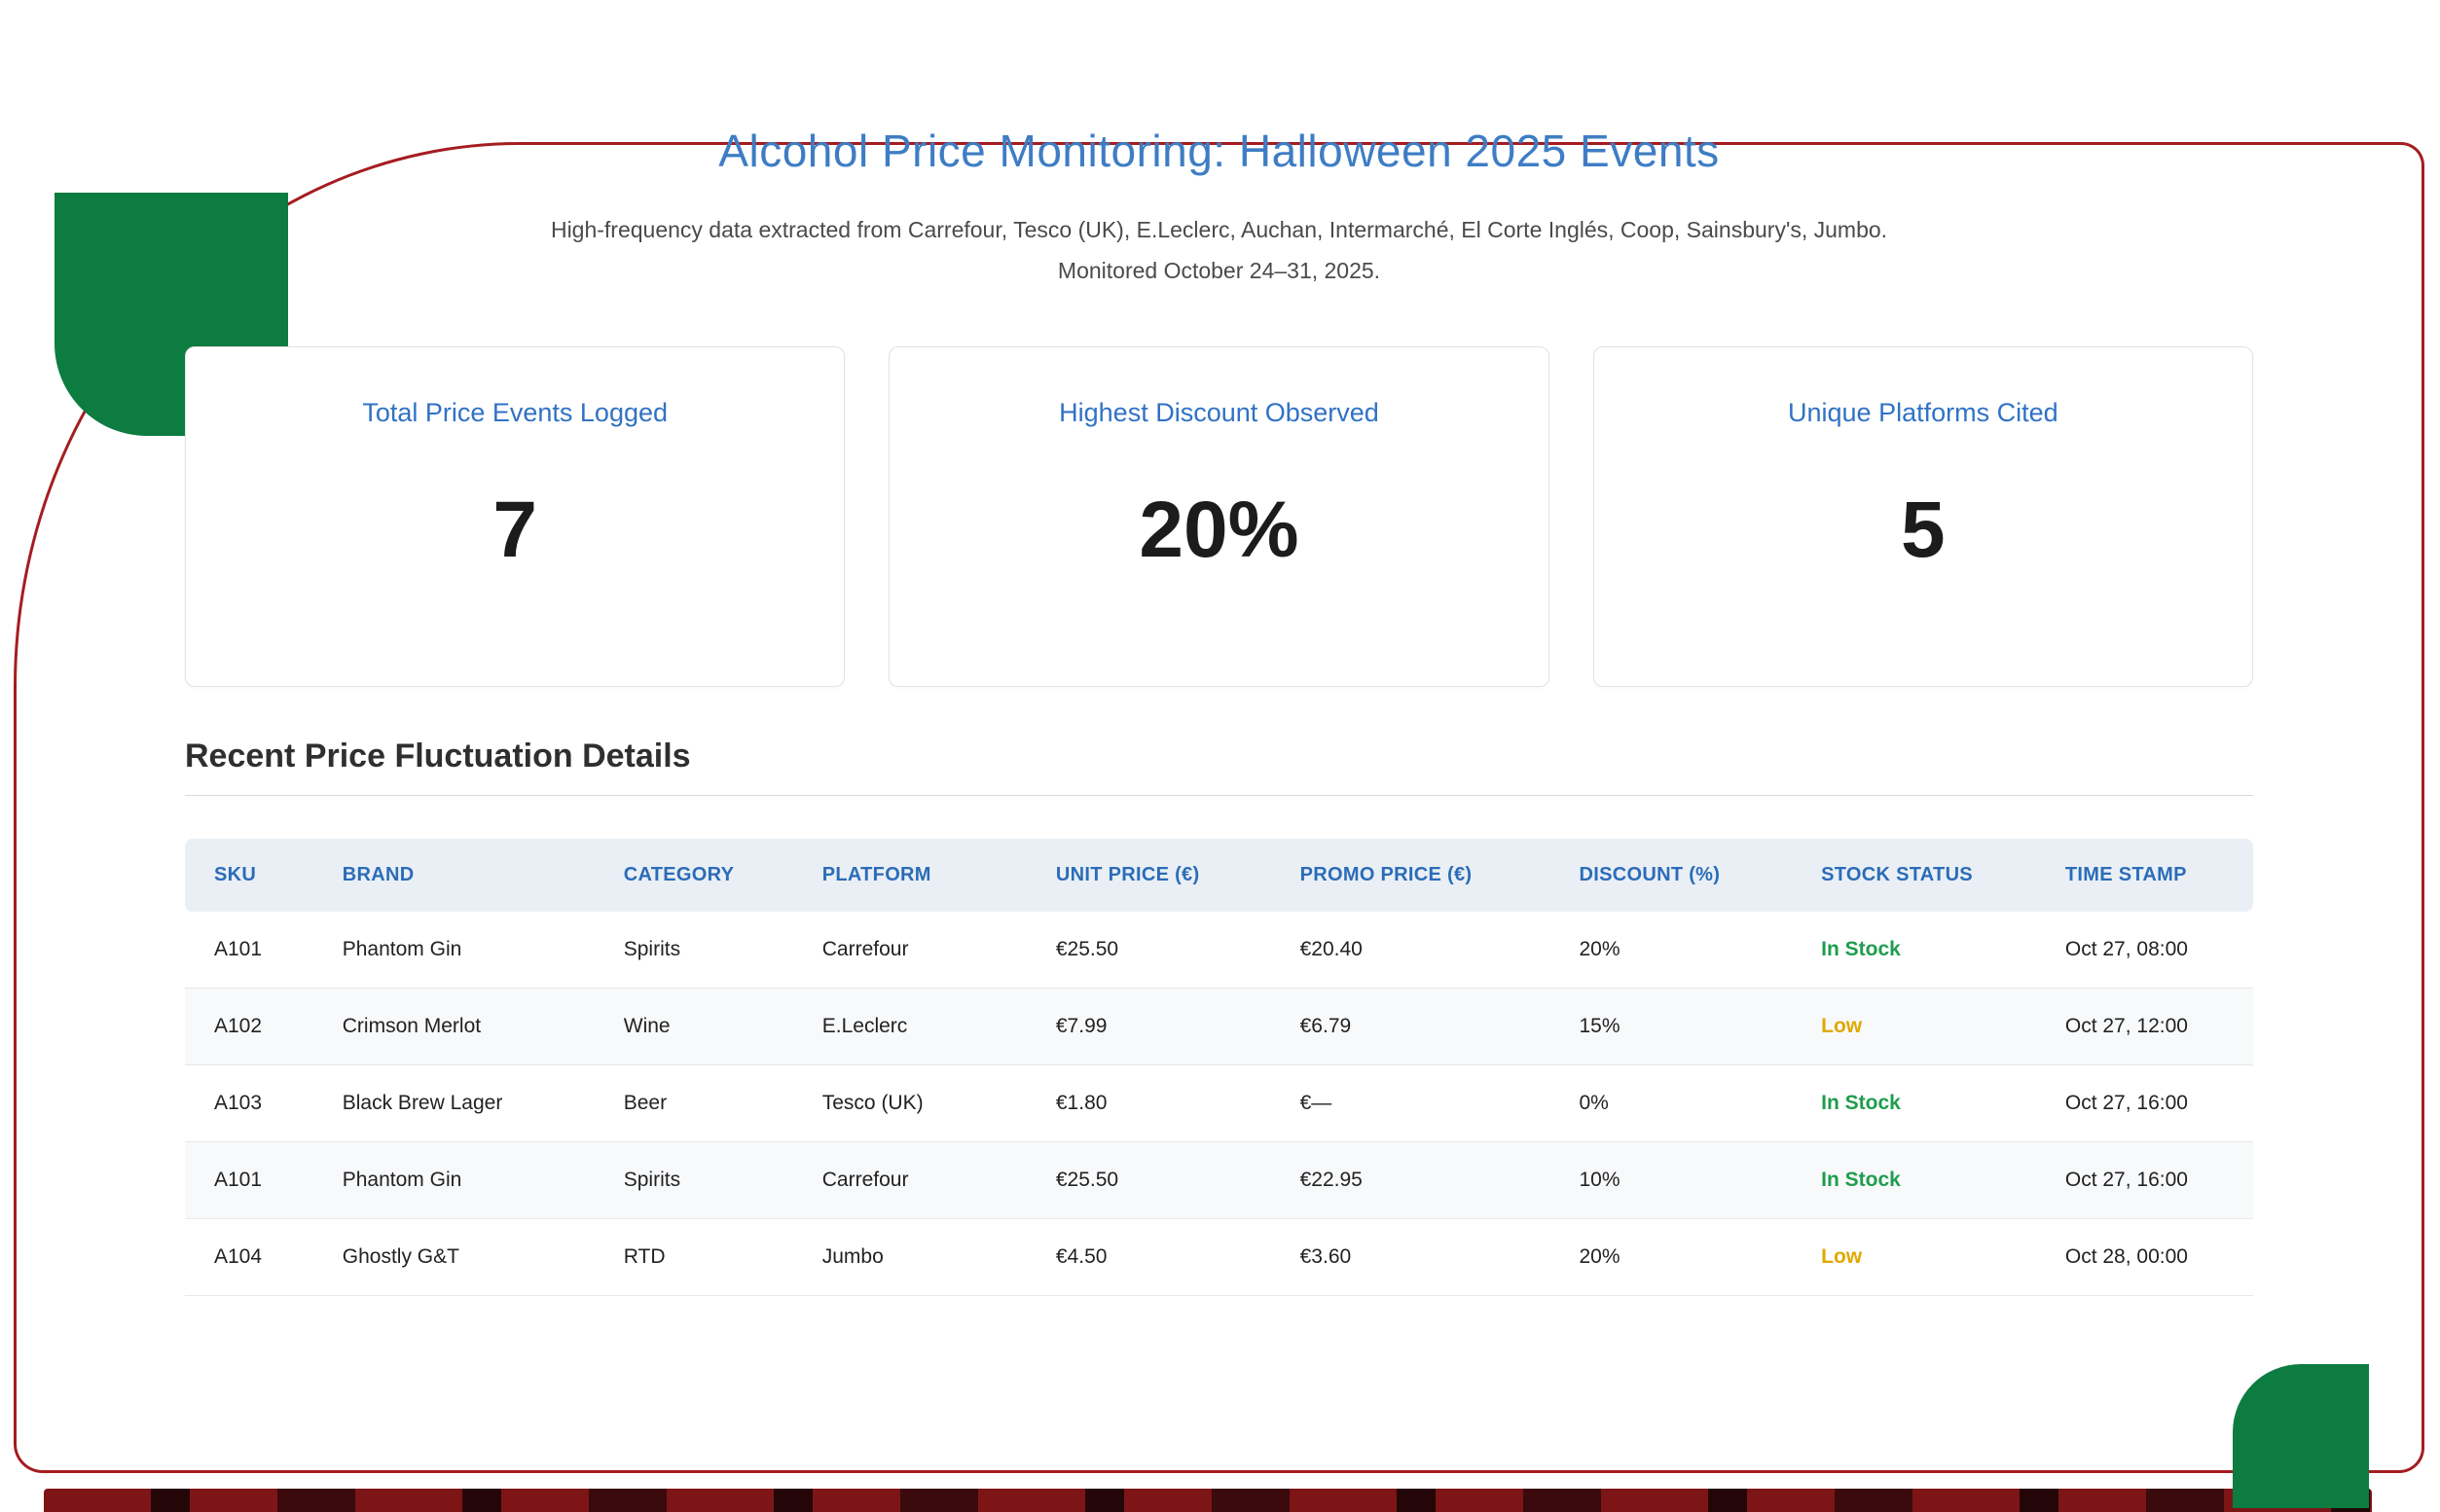 This screenshot has width=2440, height=1512. Describe the element at coordinates (1671, 1026) in the screenshot. I see `cell-discount: 15%` at that location.